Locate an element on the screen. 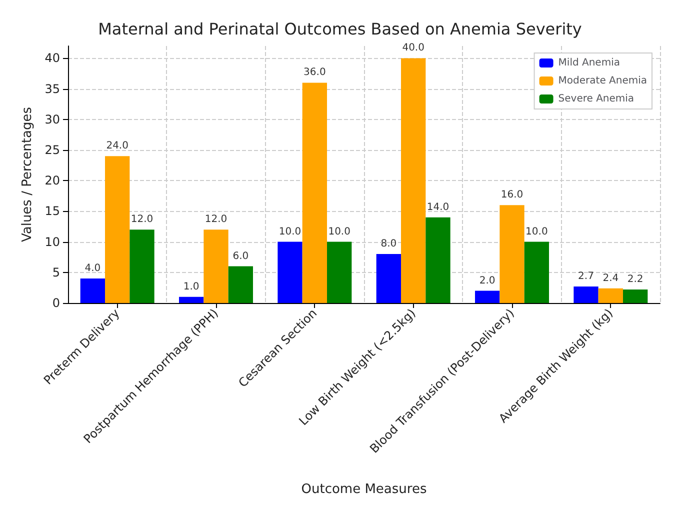 The width and height of the screenshot is (680, 521). y-tick-label: 35 is located at coordinates (52, 89).